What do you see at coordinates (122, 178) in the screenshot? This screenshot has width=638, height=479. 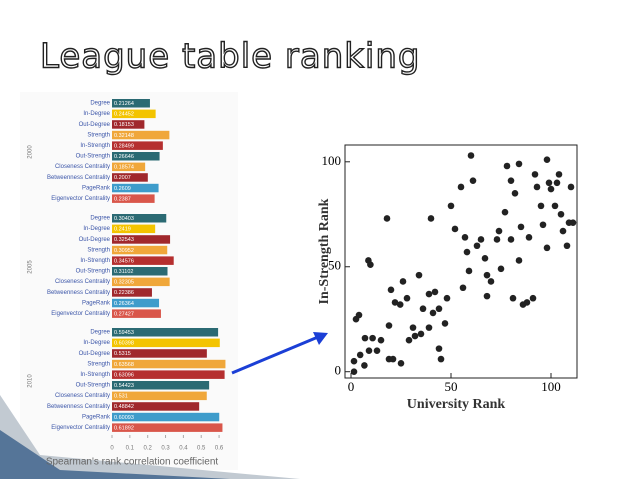 I see `value-label: 0.2007` at bounding box center [122, 178].